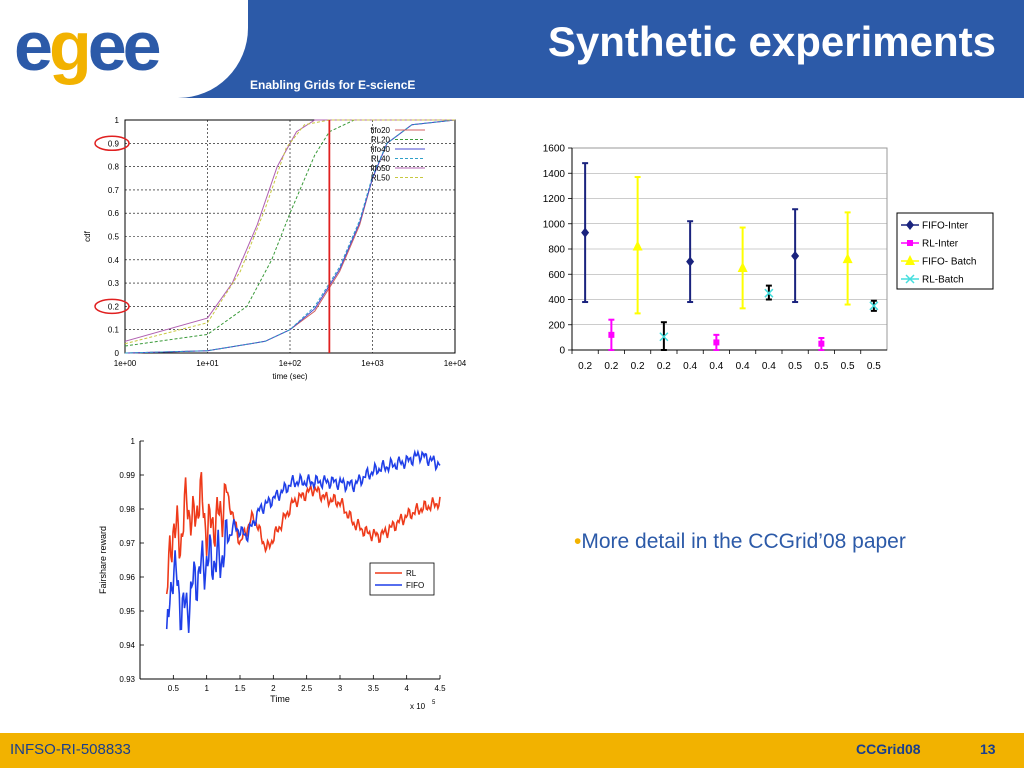 The image size is (1024, 768). What do you see at coordinates (70, 749) in the screenshot?
I see `footer-project: INFSO-RI-508833` at bounding box center [70, 749].